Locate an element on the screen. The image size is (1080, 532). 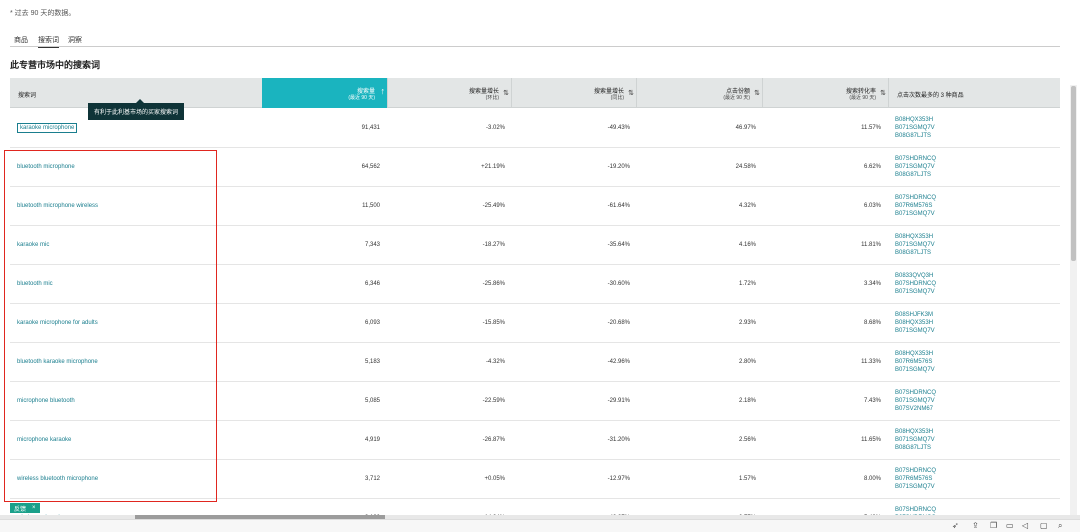
conversion-rate: 6.03% is located at coordinates (821, 206).